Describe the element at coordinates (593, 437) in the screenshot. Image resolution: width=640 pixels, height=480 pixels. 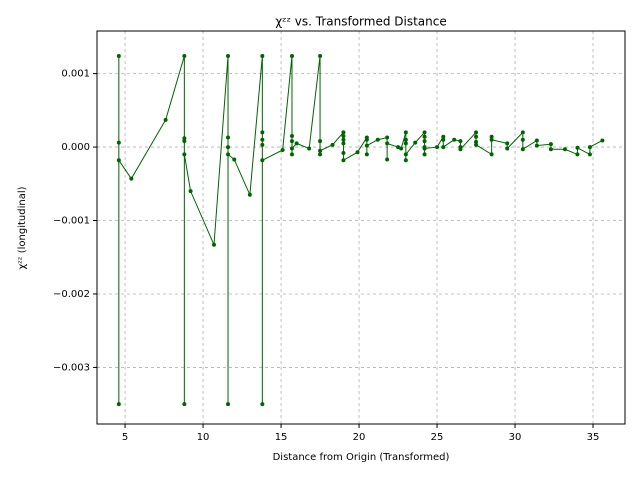
I see `x-tick-label: 35` at that location.